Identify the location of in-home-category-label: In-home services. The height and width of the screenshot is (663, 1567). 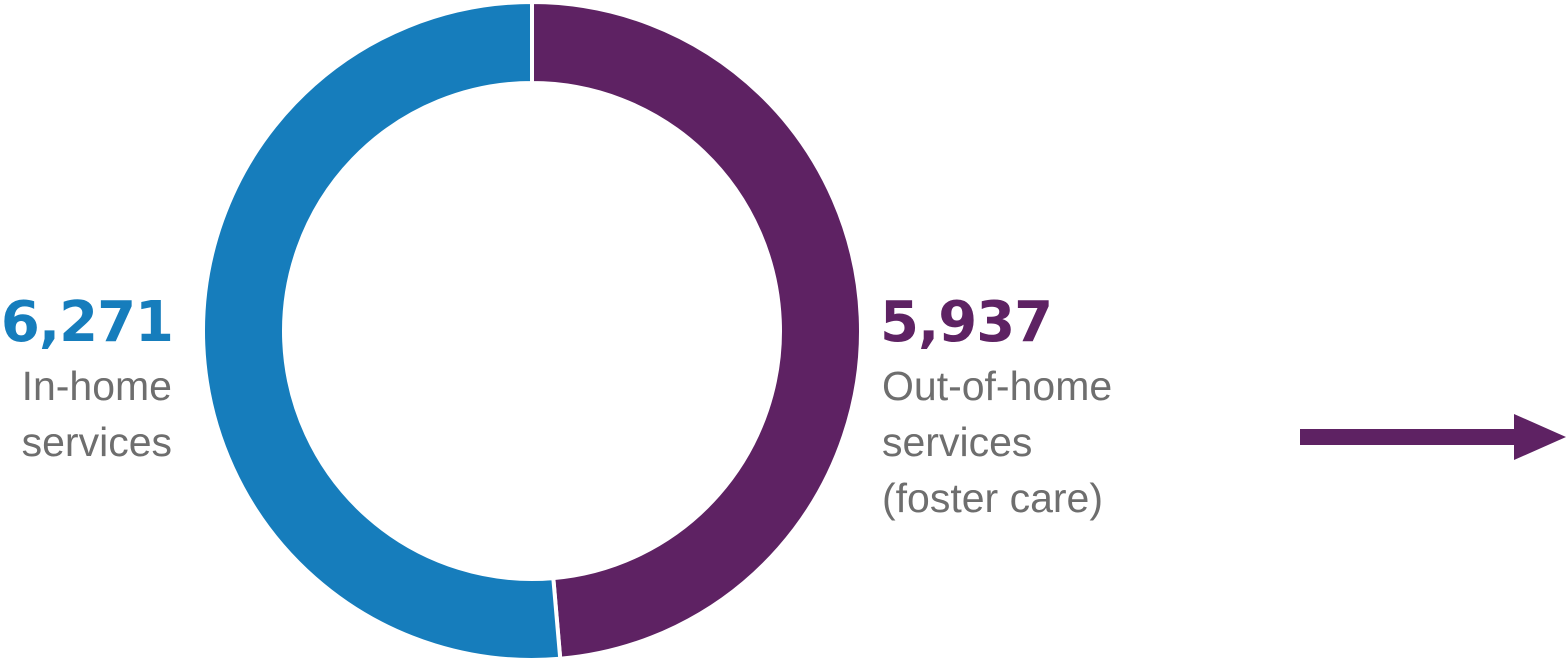
(97, 414).